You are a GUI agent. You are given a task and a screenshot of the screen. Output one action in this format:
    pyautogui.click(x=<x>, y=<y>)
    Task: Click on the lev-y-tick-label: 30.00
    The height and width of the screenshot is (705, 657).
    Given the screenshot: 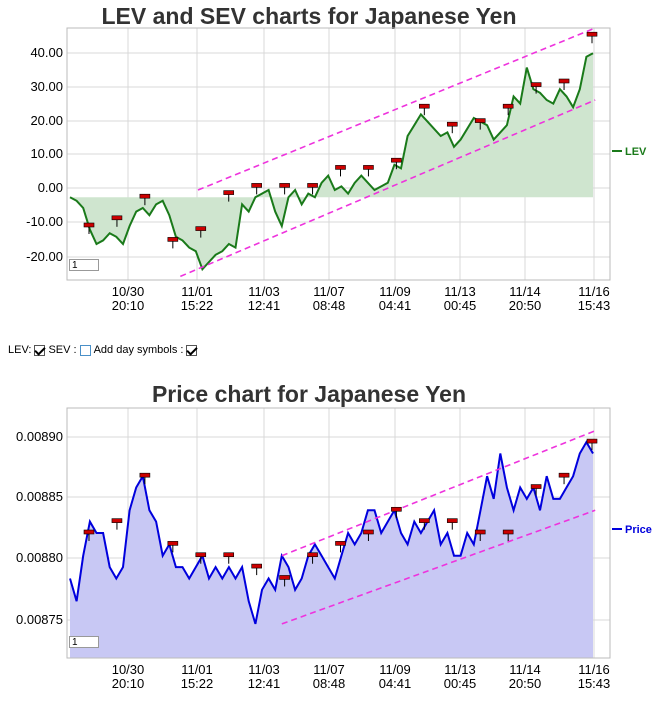 What is the action you would take?
    pyautogui.click(x=46, y=86)
    